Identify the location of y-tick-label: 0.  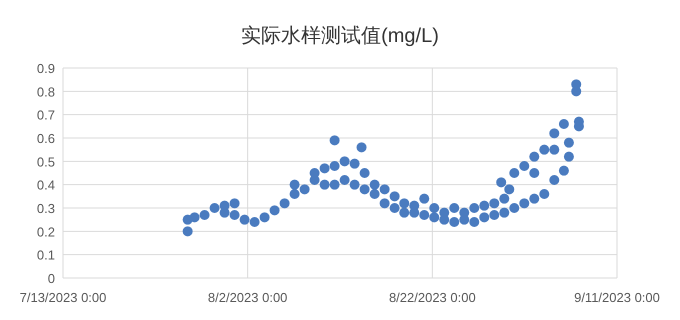
(51, 278).